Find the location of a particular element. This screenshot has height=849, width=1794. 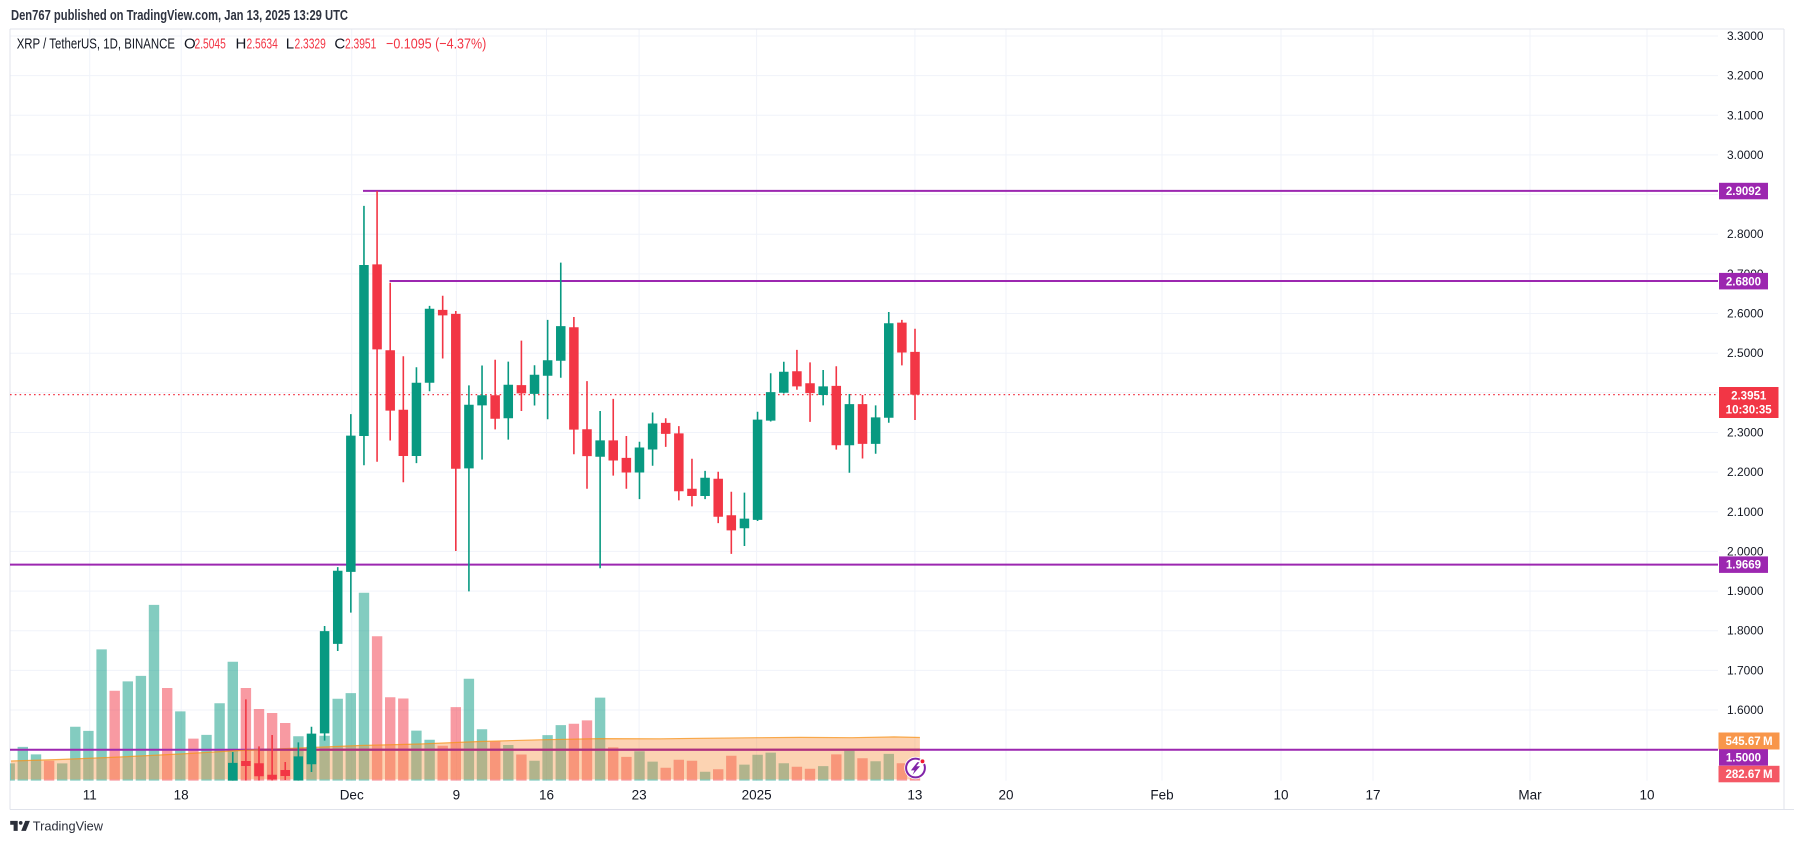

svg-text: 20 is located at coordinates (1005, 794).